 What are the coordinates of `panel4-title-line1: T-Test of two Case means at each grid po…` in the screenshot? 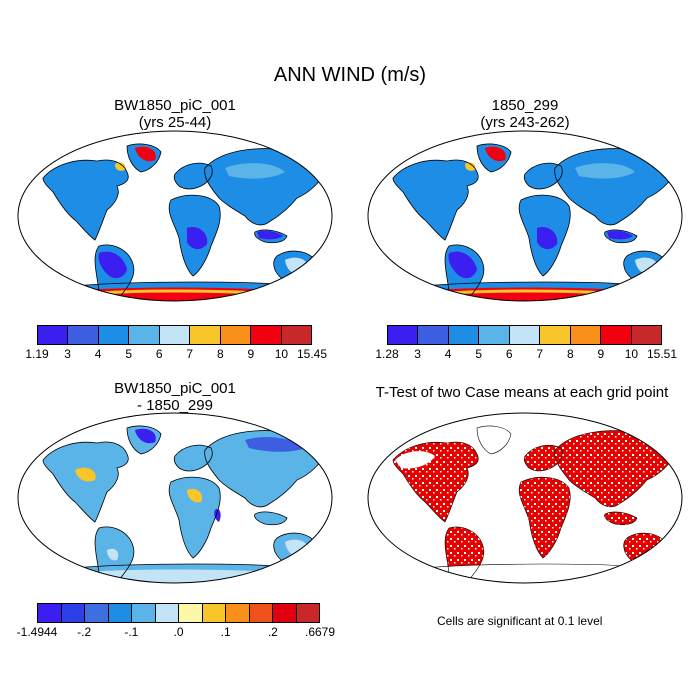 It's located at (522, 392).